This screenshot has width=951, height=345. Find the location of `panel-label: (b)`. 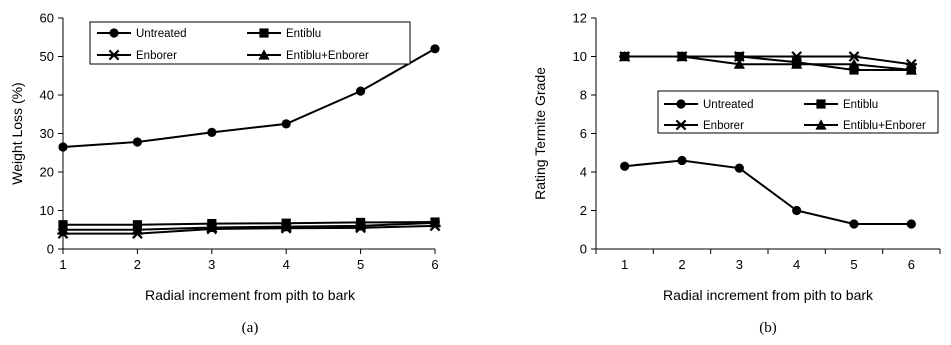

panel-label: (b) is located at coordinates (768, 328).